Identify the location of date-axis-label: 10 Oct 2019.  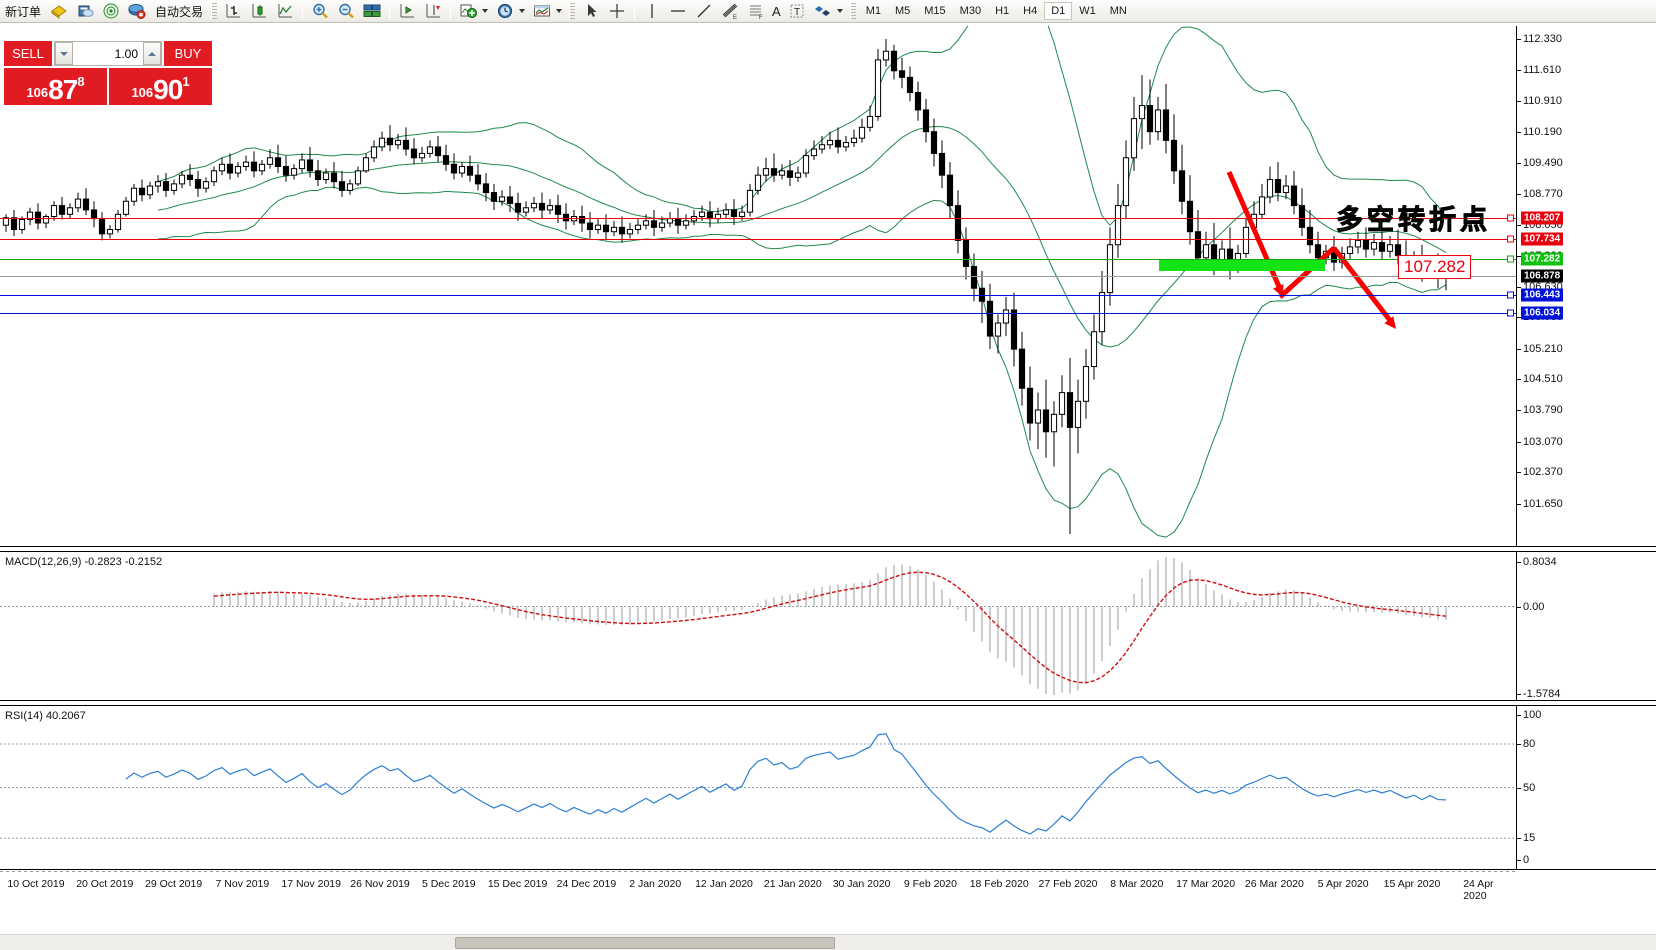
(36, 884).